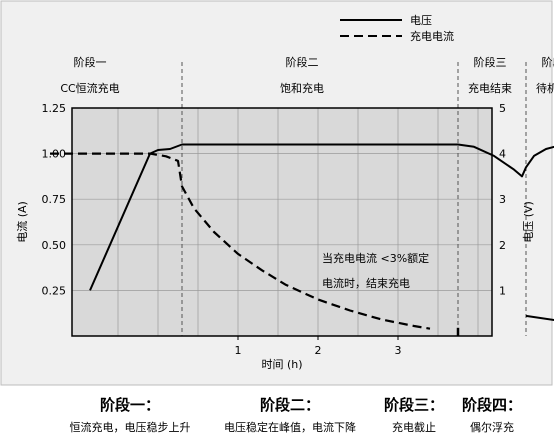 Image resolution: width=554 pixels, height=442 pixels. I want to click on footer-stage-4-title: 阶段四：, so click(491, 405).